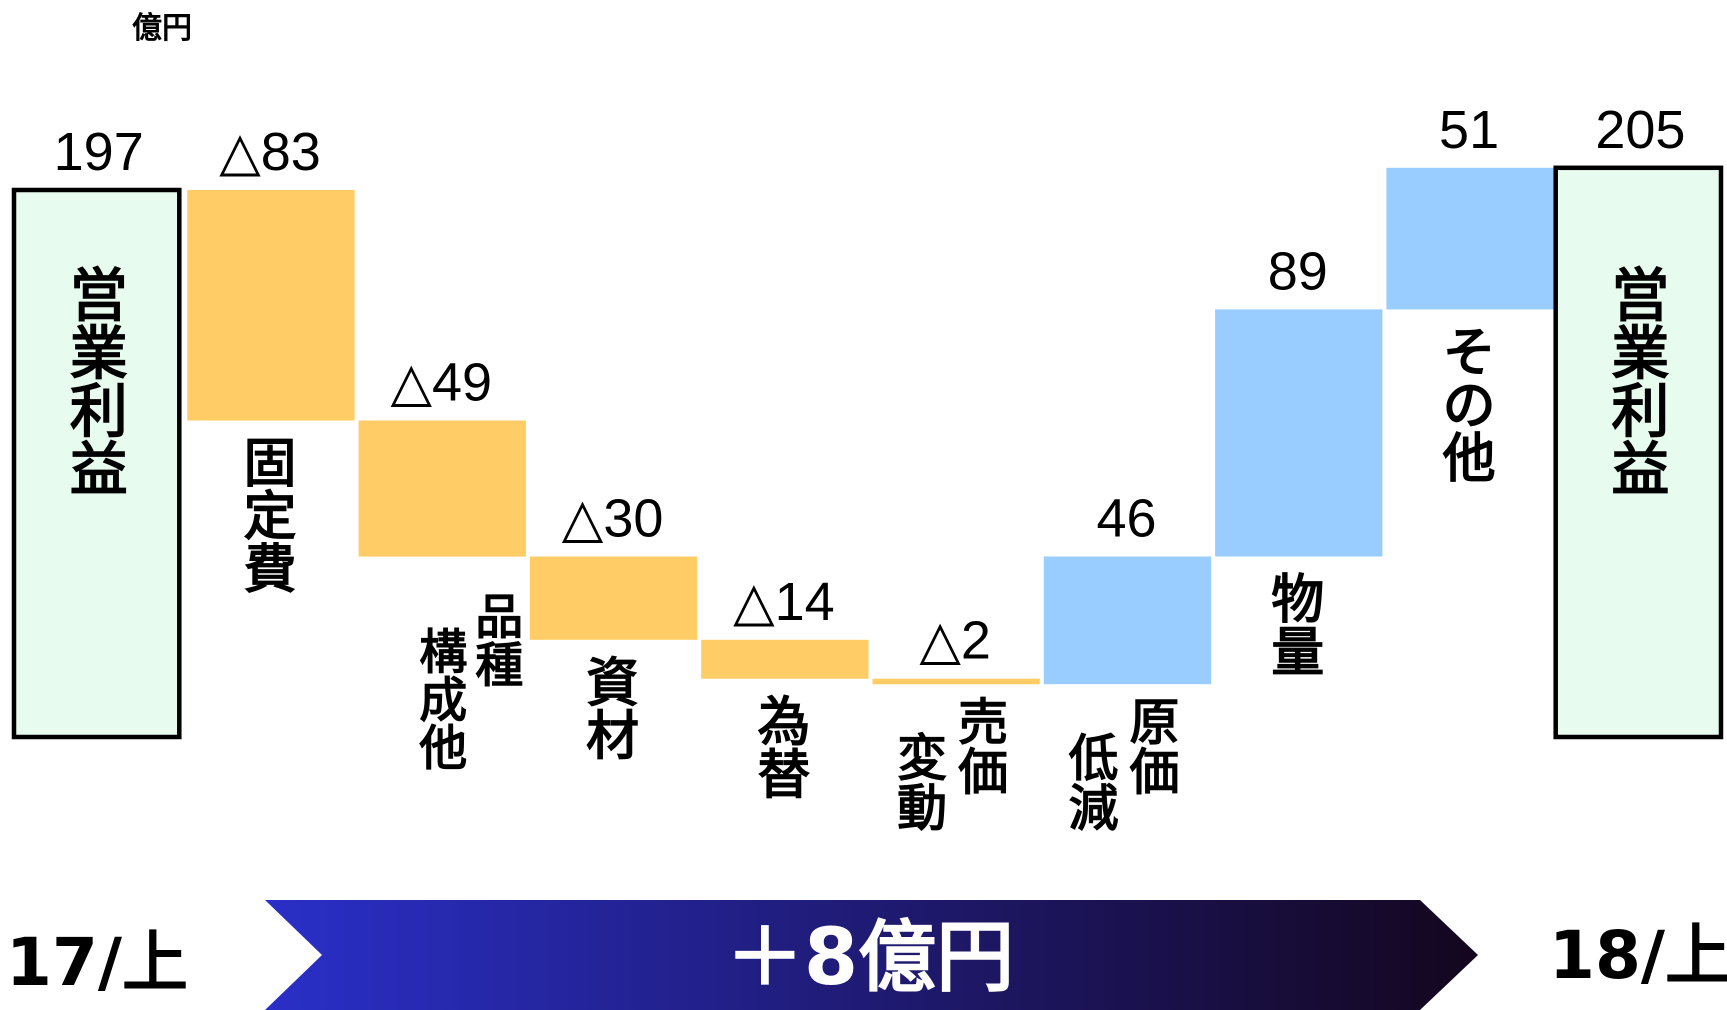 This screenshot has height=1010, width=1727. I want to click on category-label-3: 資, so click(612, 683).